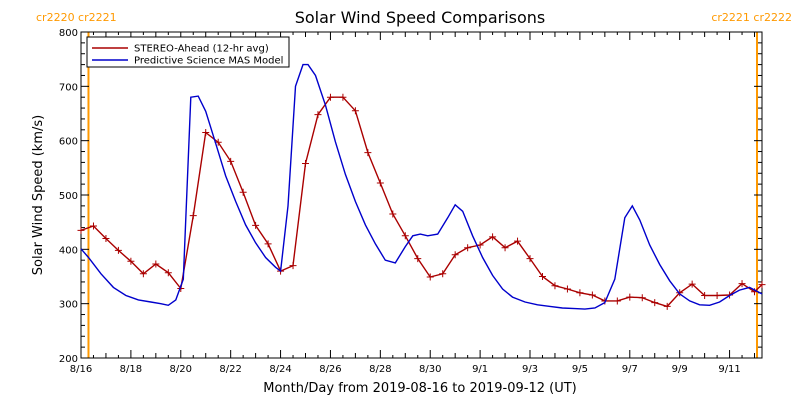  Describe the element at coordinates (131, 369) in the screenshot. I see `x-tick-label: 8/18` at that location.